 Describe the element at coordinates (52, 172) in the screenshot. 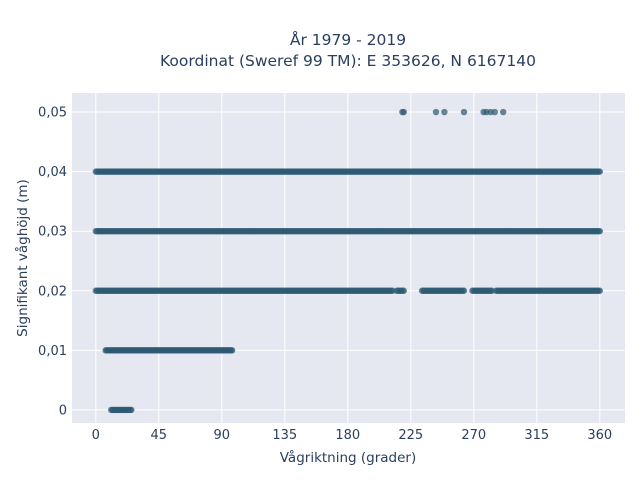

I see `y-tick-label: 0,04` at that location.